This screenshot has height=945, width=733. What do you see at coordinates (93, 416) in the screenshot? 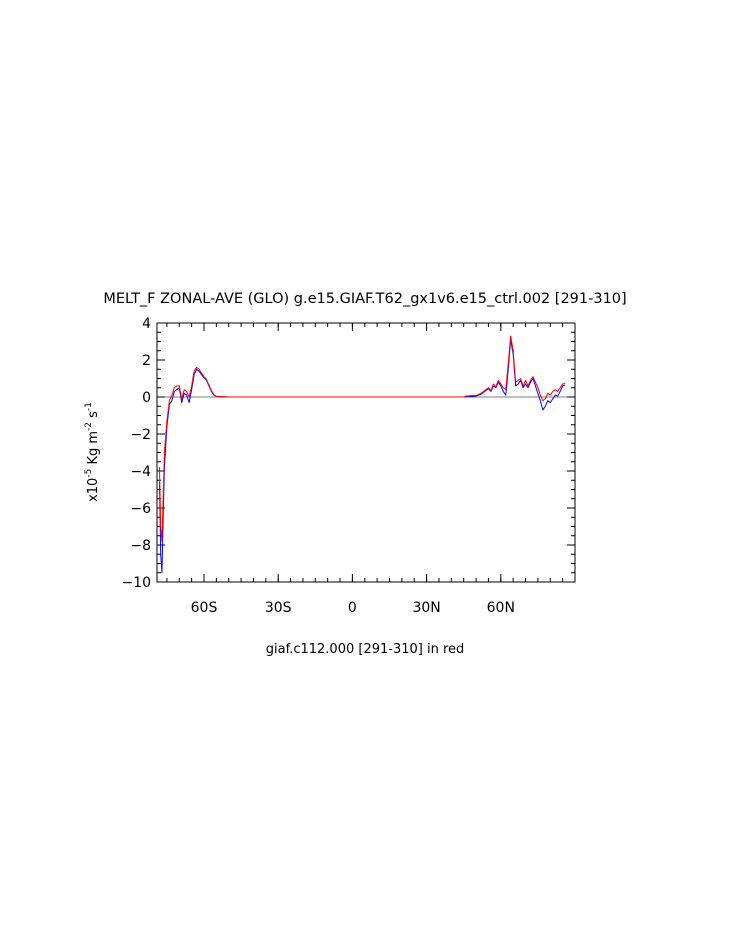
I see `y-axis-label-unit2: s` at bounding box center [93, 416].